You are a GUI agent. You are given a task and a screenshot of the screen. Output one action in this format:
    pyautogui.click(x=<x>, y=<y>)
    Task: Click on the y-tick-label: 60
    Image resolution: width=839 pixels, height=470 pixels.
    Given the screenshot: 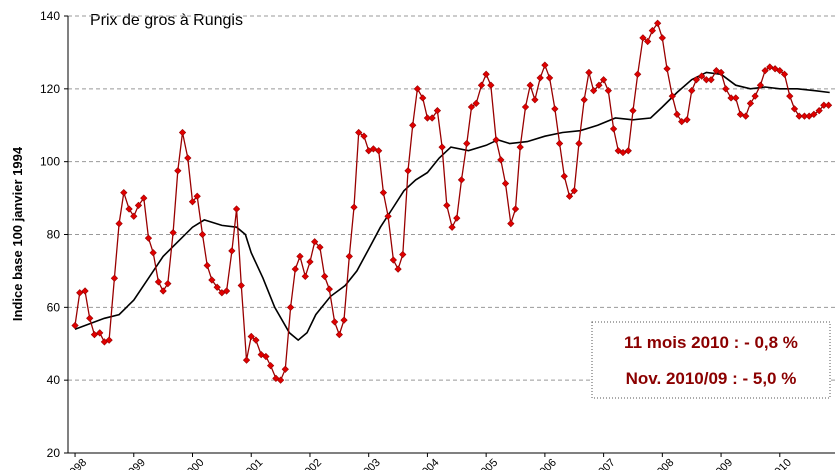 What is the action you would take?
    pyautogui.click(x=54, y=307)
    